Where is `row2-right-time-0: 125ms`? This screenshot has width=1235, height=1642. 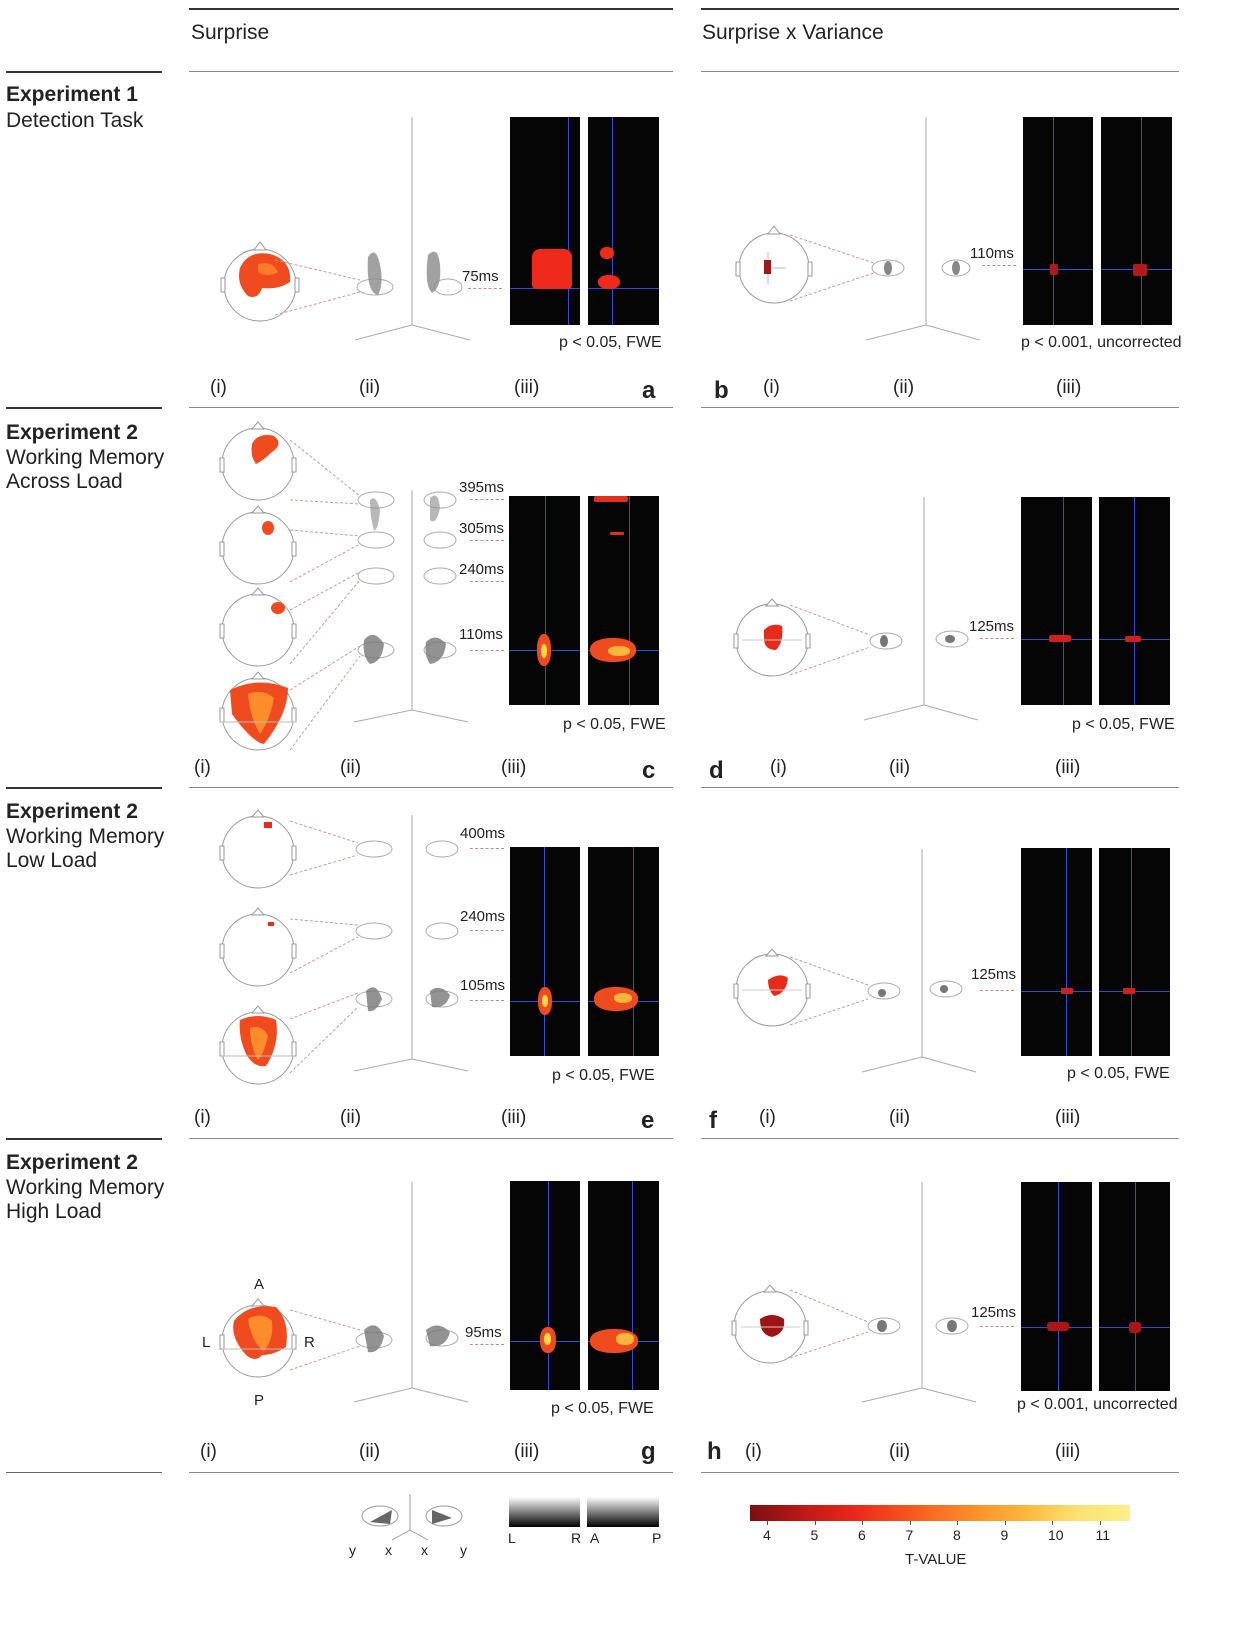
row2-right-time-0: 125ms is located at coordinates (992, 626).